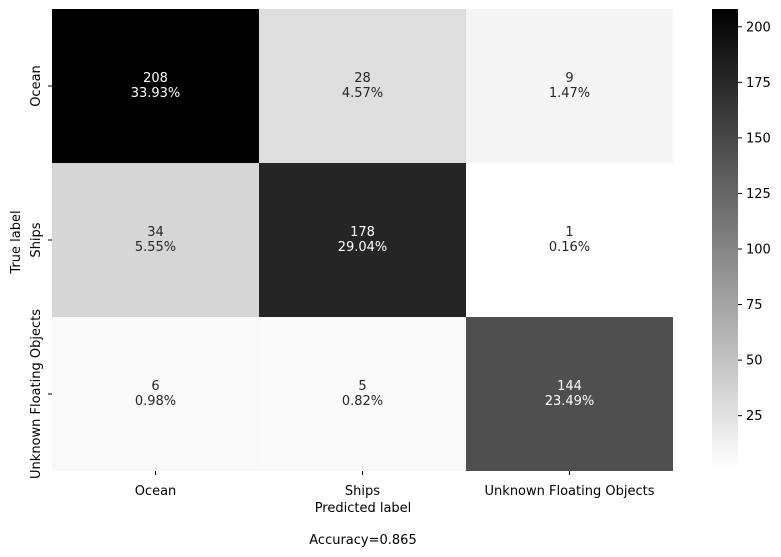  I want to click on colorbar-ticks: 25 50 75 100 125 150 175 200, so click(754, 222).